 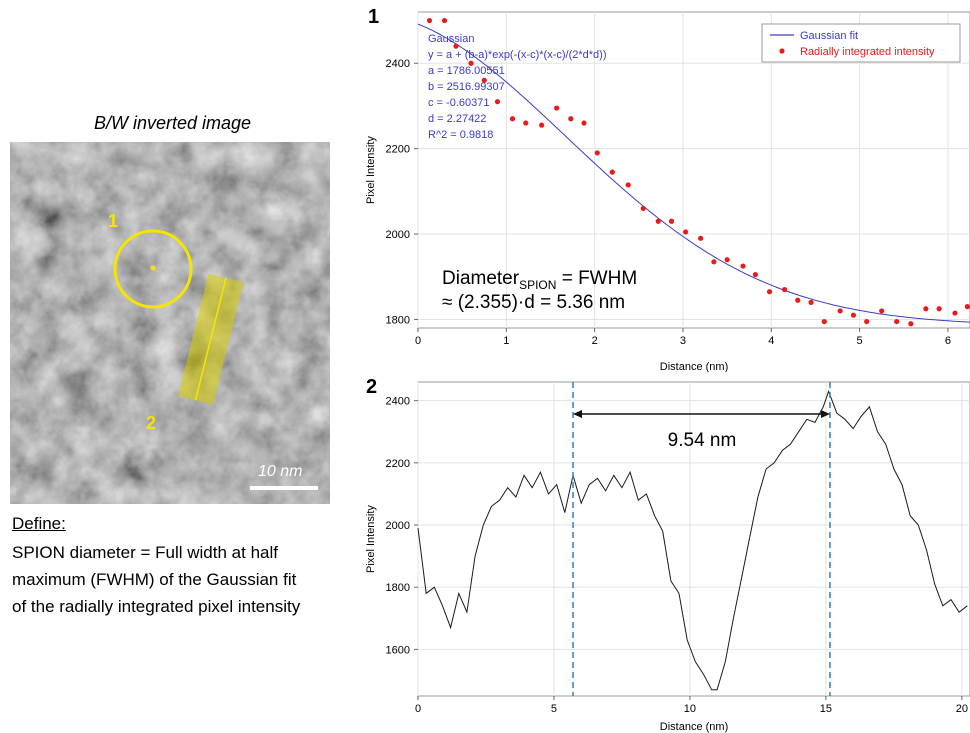 I want to click on distance-arrow, so click(x=701, y=414).